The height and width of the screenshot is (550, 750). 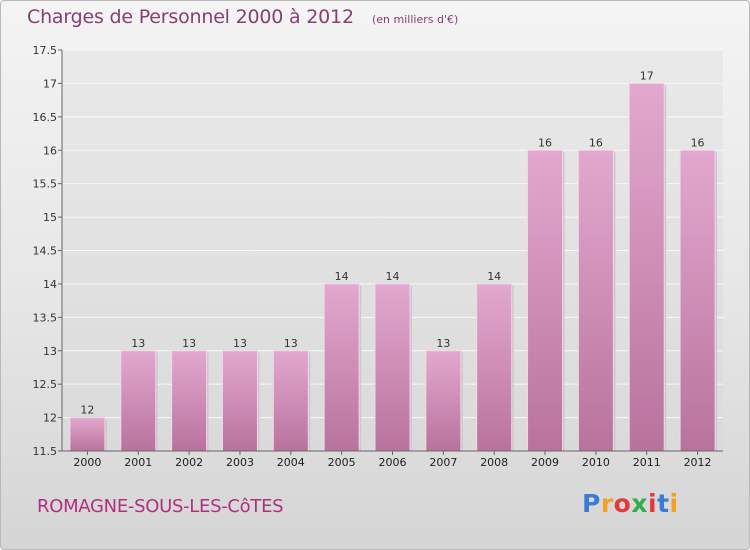 What do you see at coordinates (697, 300) in the screenshot?
I see `bar-2012` at bounding box center [697, 300].